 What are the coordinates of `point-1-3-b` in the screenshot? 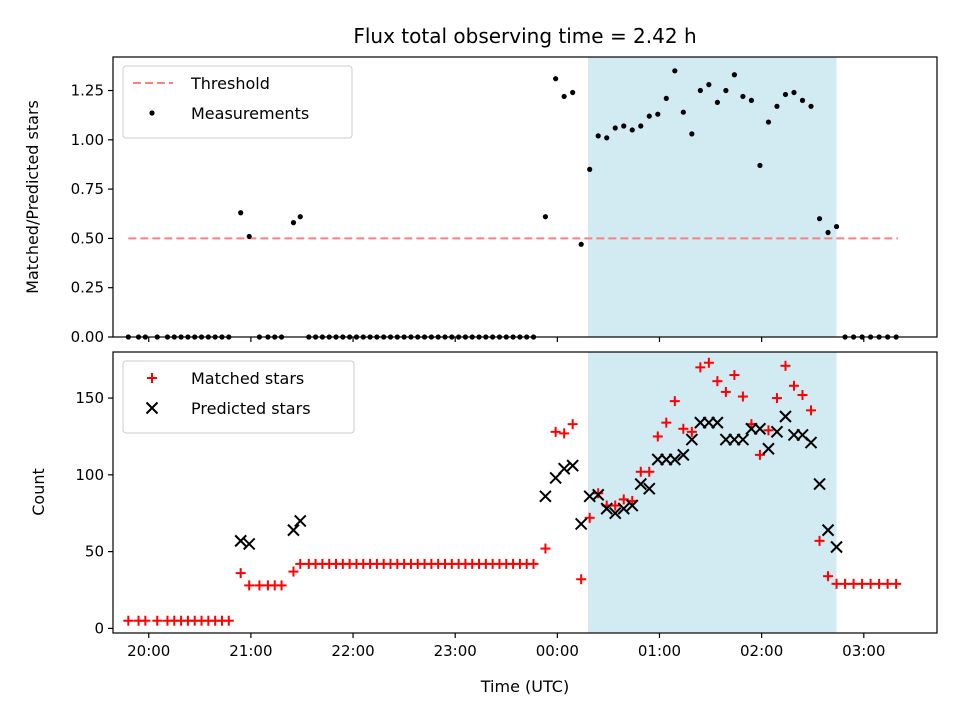 It's located at (300, 521).